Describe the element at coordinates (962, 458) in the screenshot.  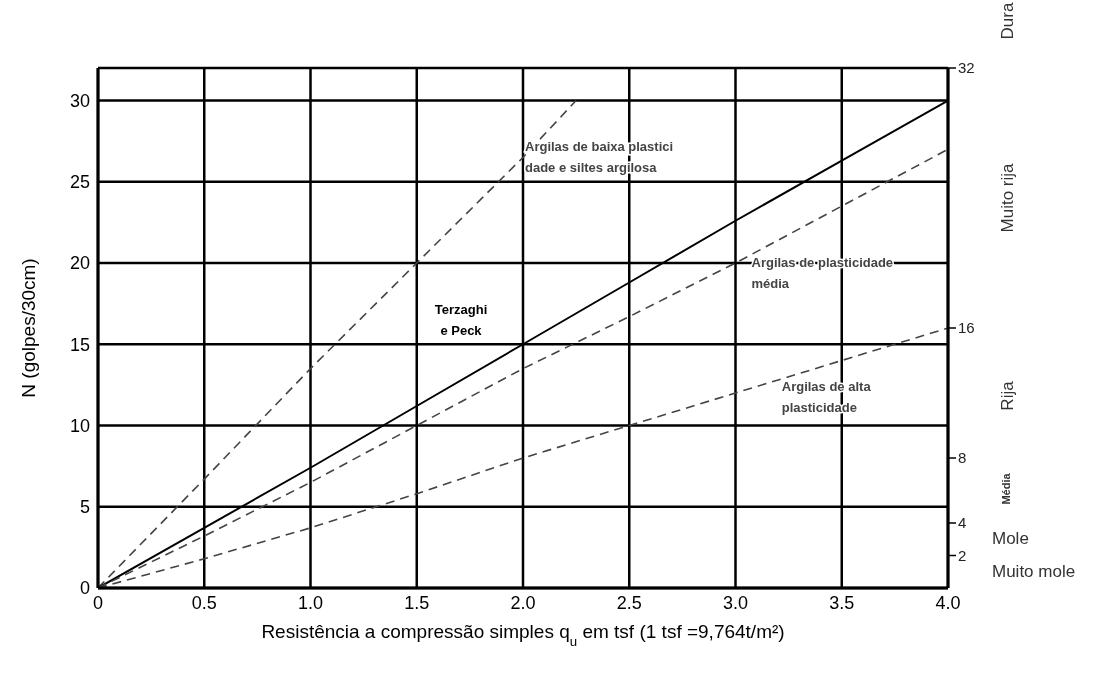
I see `y2-tick-label: 8` at that location.